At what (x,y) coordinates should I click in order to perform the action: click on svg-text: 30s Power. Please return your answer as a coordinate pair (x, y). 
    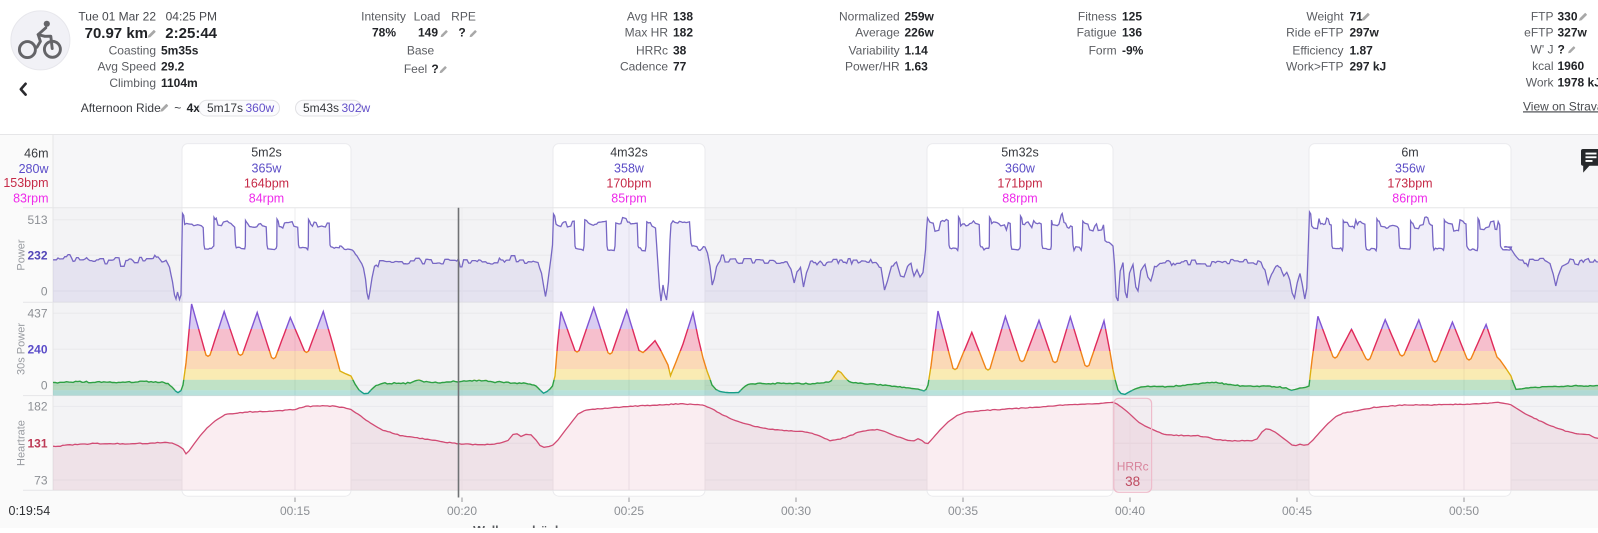
    Looking at the image, I should click on (22, 349).